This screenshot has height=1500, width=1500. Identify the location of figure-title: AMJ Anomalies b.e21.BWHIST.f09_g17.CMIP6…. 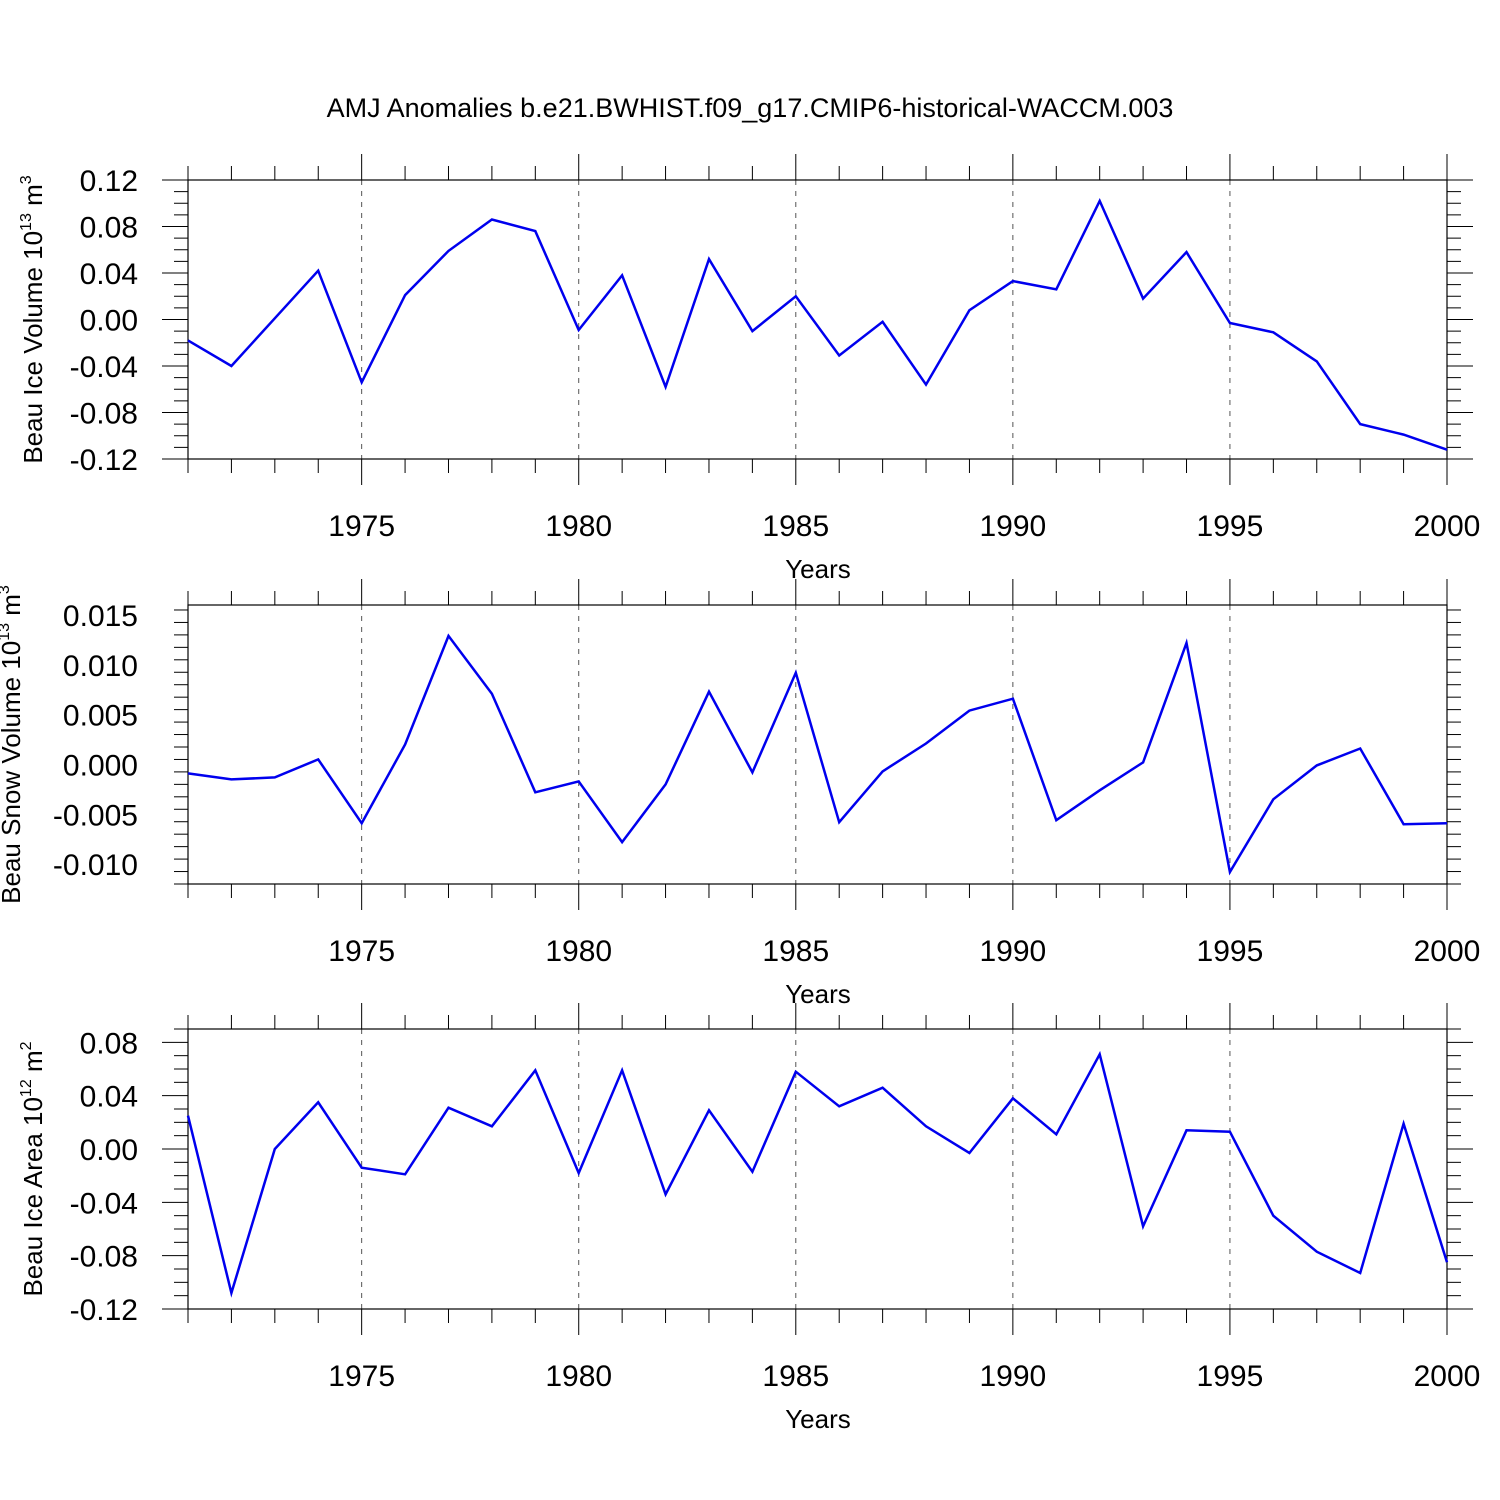
(750, 108).